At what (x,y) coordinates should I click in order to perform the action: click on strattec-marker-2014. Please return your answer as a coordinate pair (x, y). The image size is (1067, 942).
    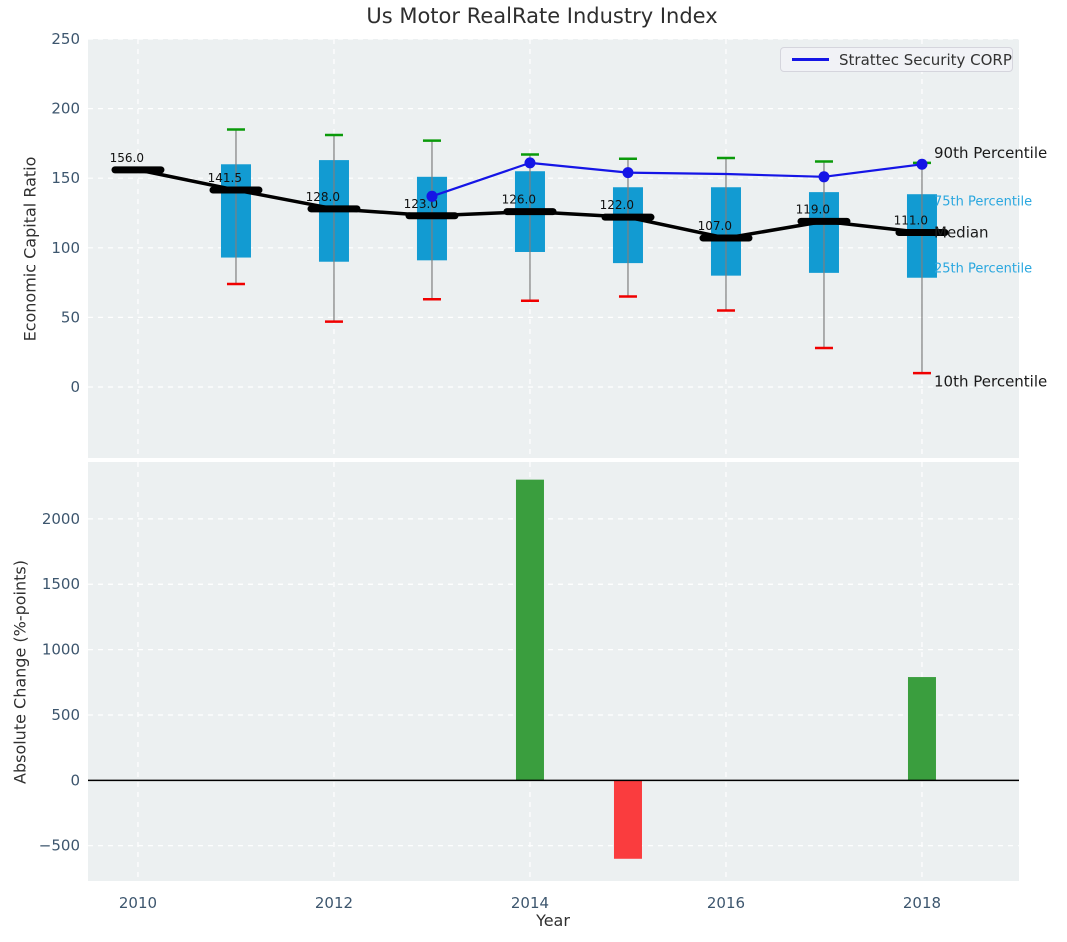
    Looking at the image, I should click on (530, 163).